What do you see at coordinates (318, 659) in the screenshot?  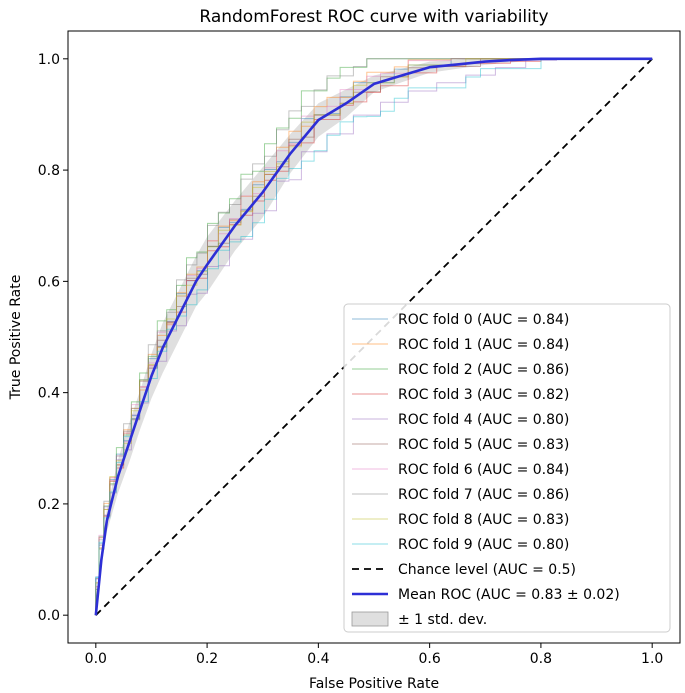 I see `x-tick-label-2: 0.4` at bounding box center [318, 659].